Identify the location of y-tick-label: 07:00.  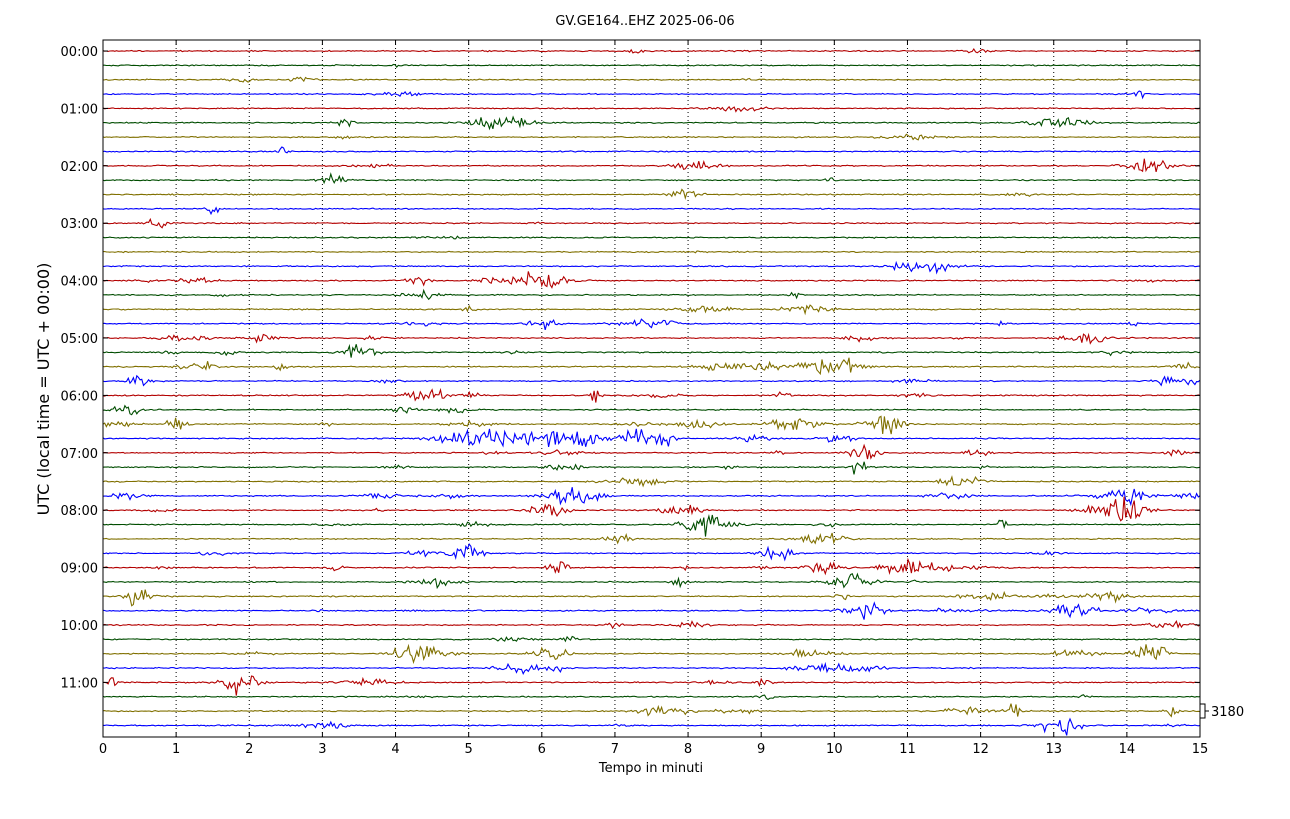
(79, 454).